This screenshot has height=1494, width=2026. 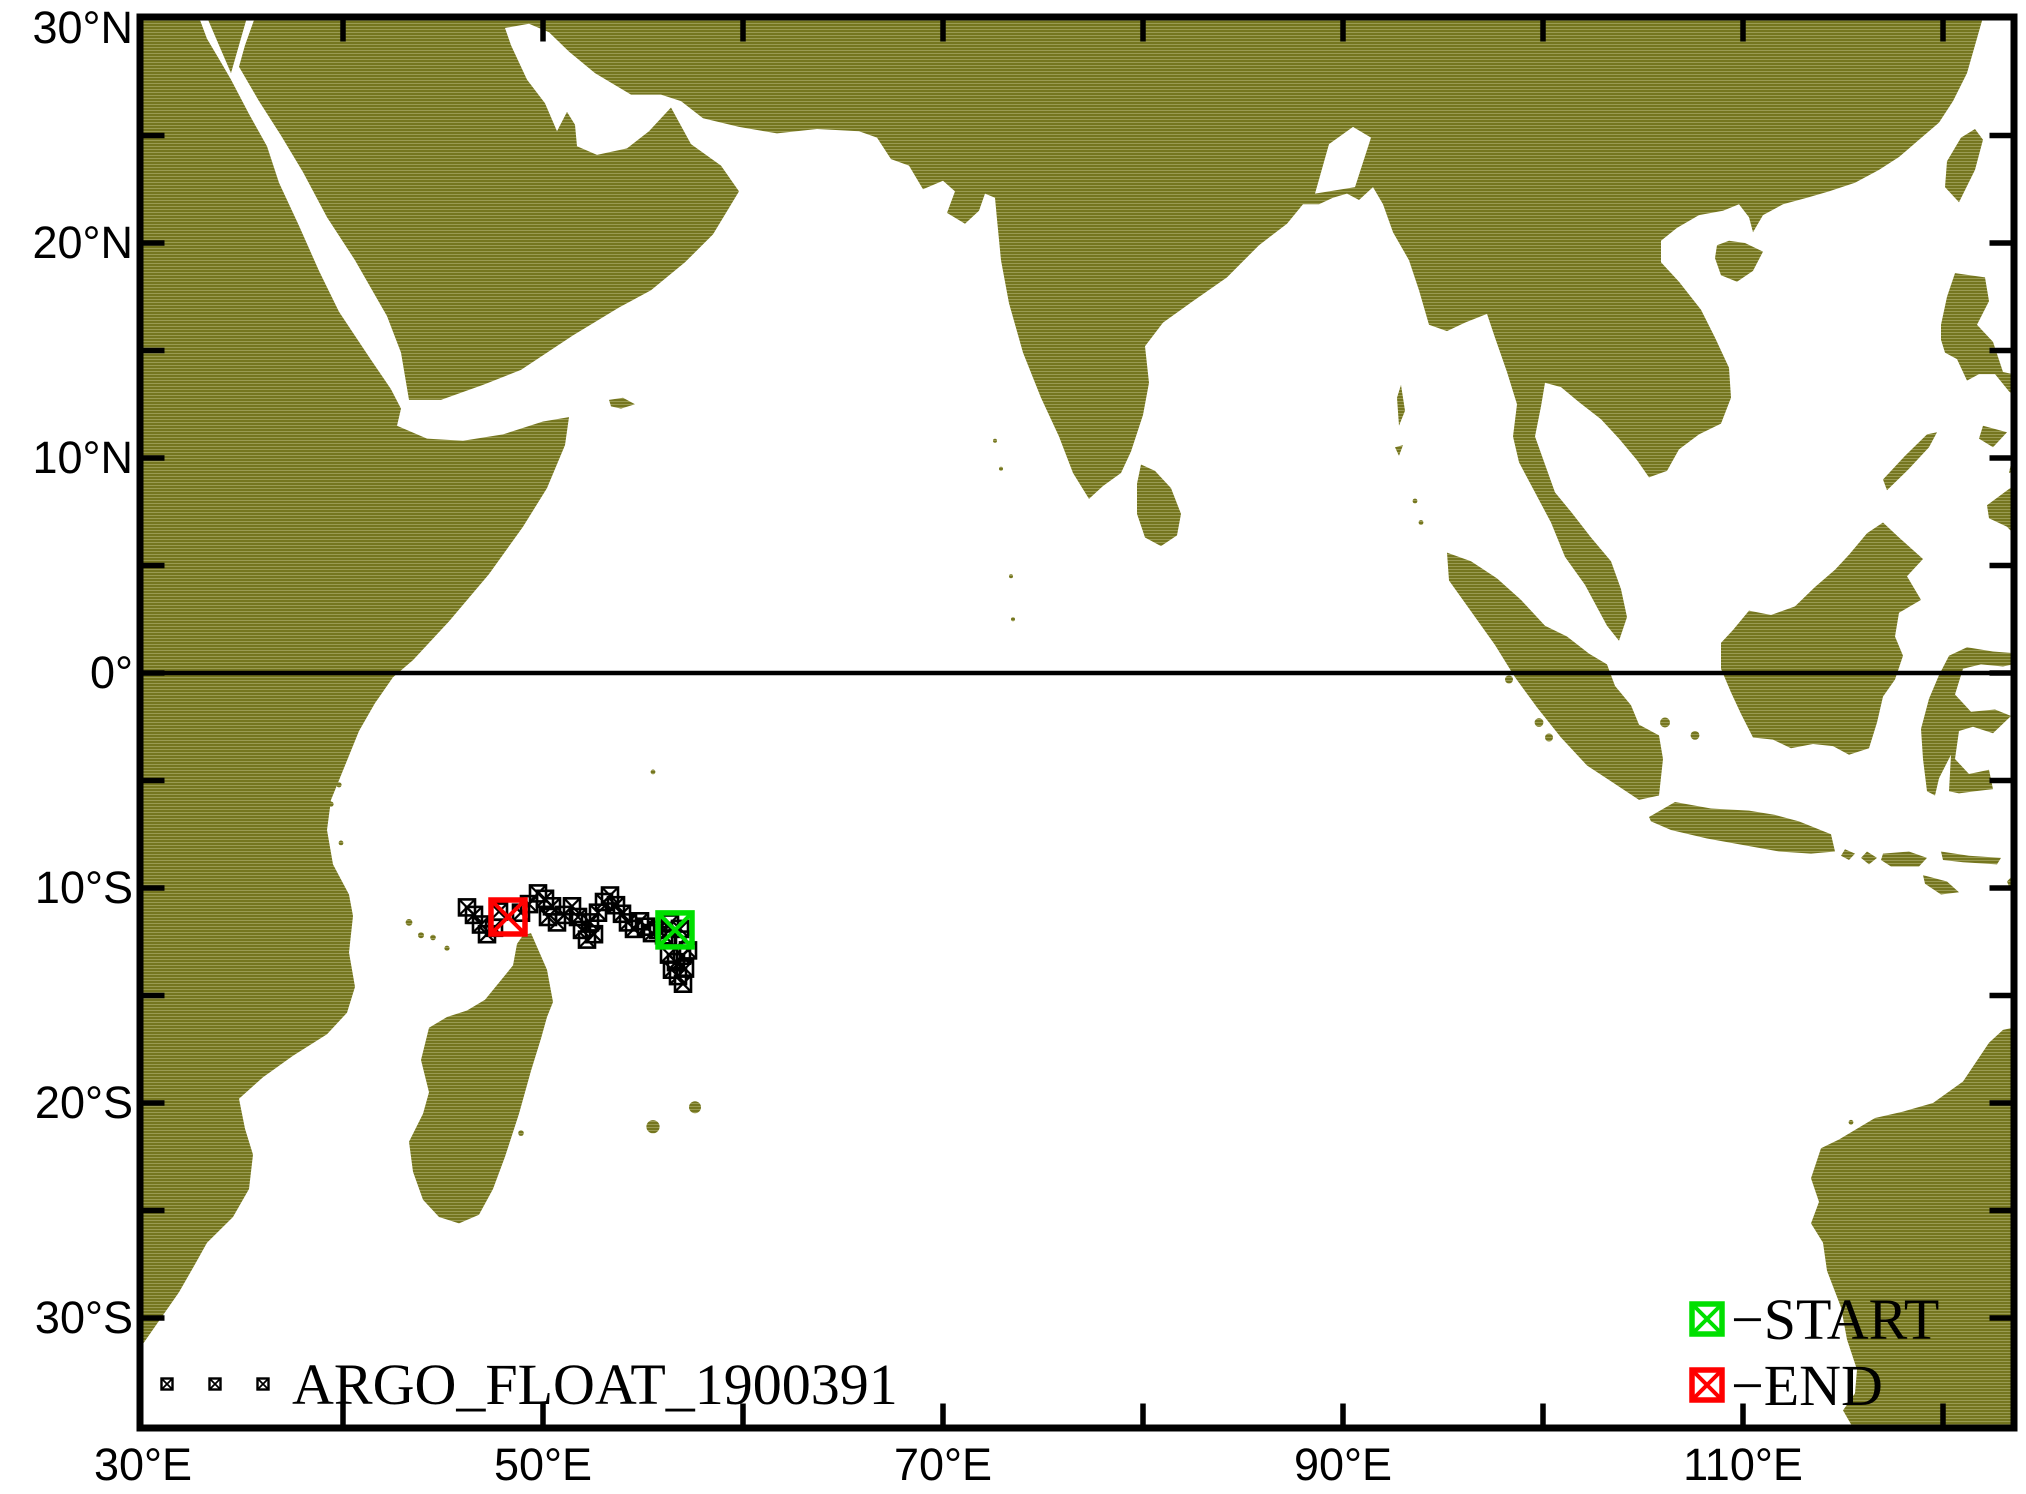 I want to click on end-label: −END, so click(x=1807, y=1385).